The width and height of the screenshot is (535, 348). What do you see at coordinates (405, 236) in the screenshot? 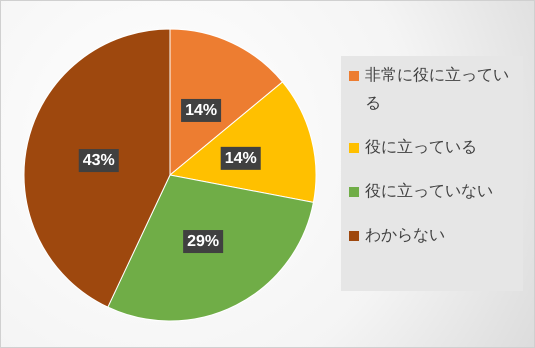
I see `legend-label: わからない` at bounding box center [405, 236].